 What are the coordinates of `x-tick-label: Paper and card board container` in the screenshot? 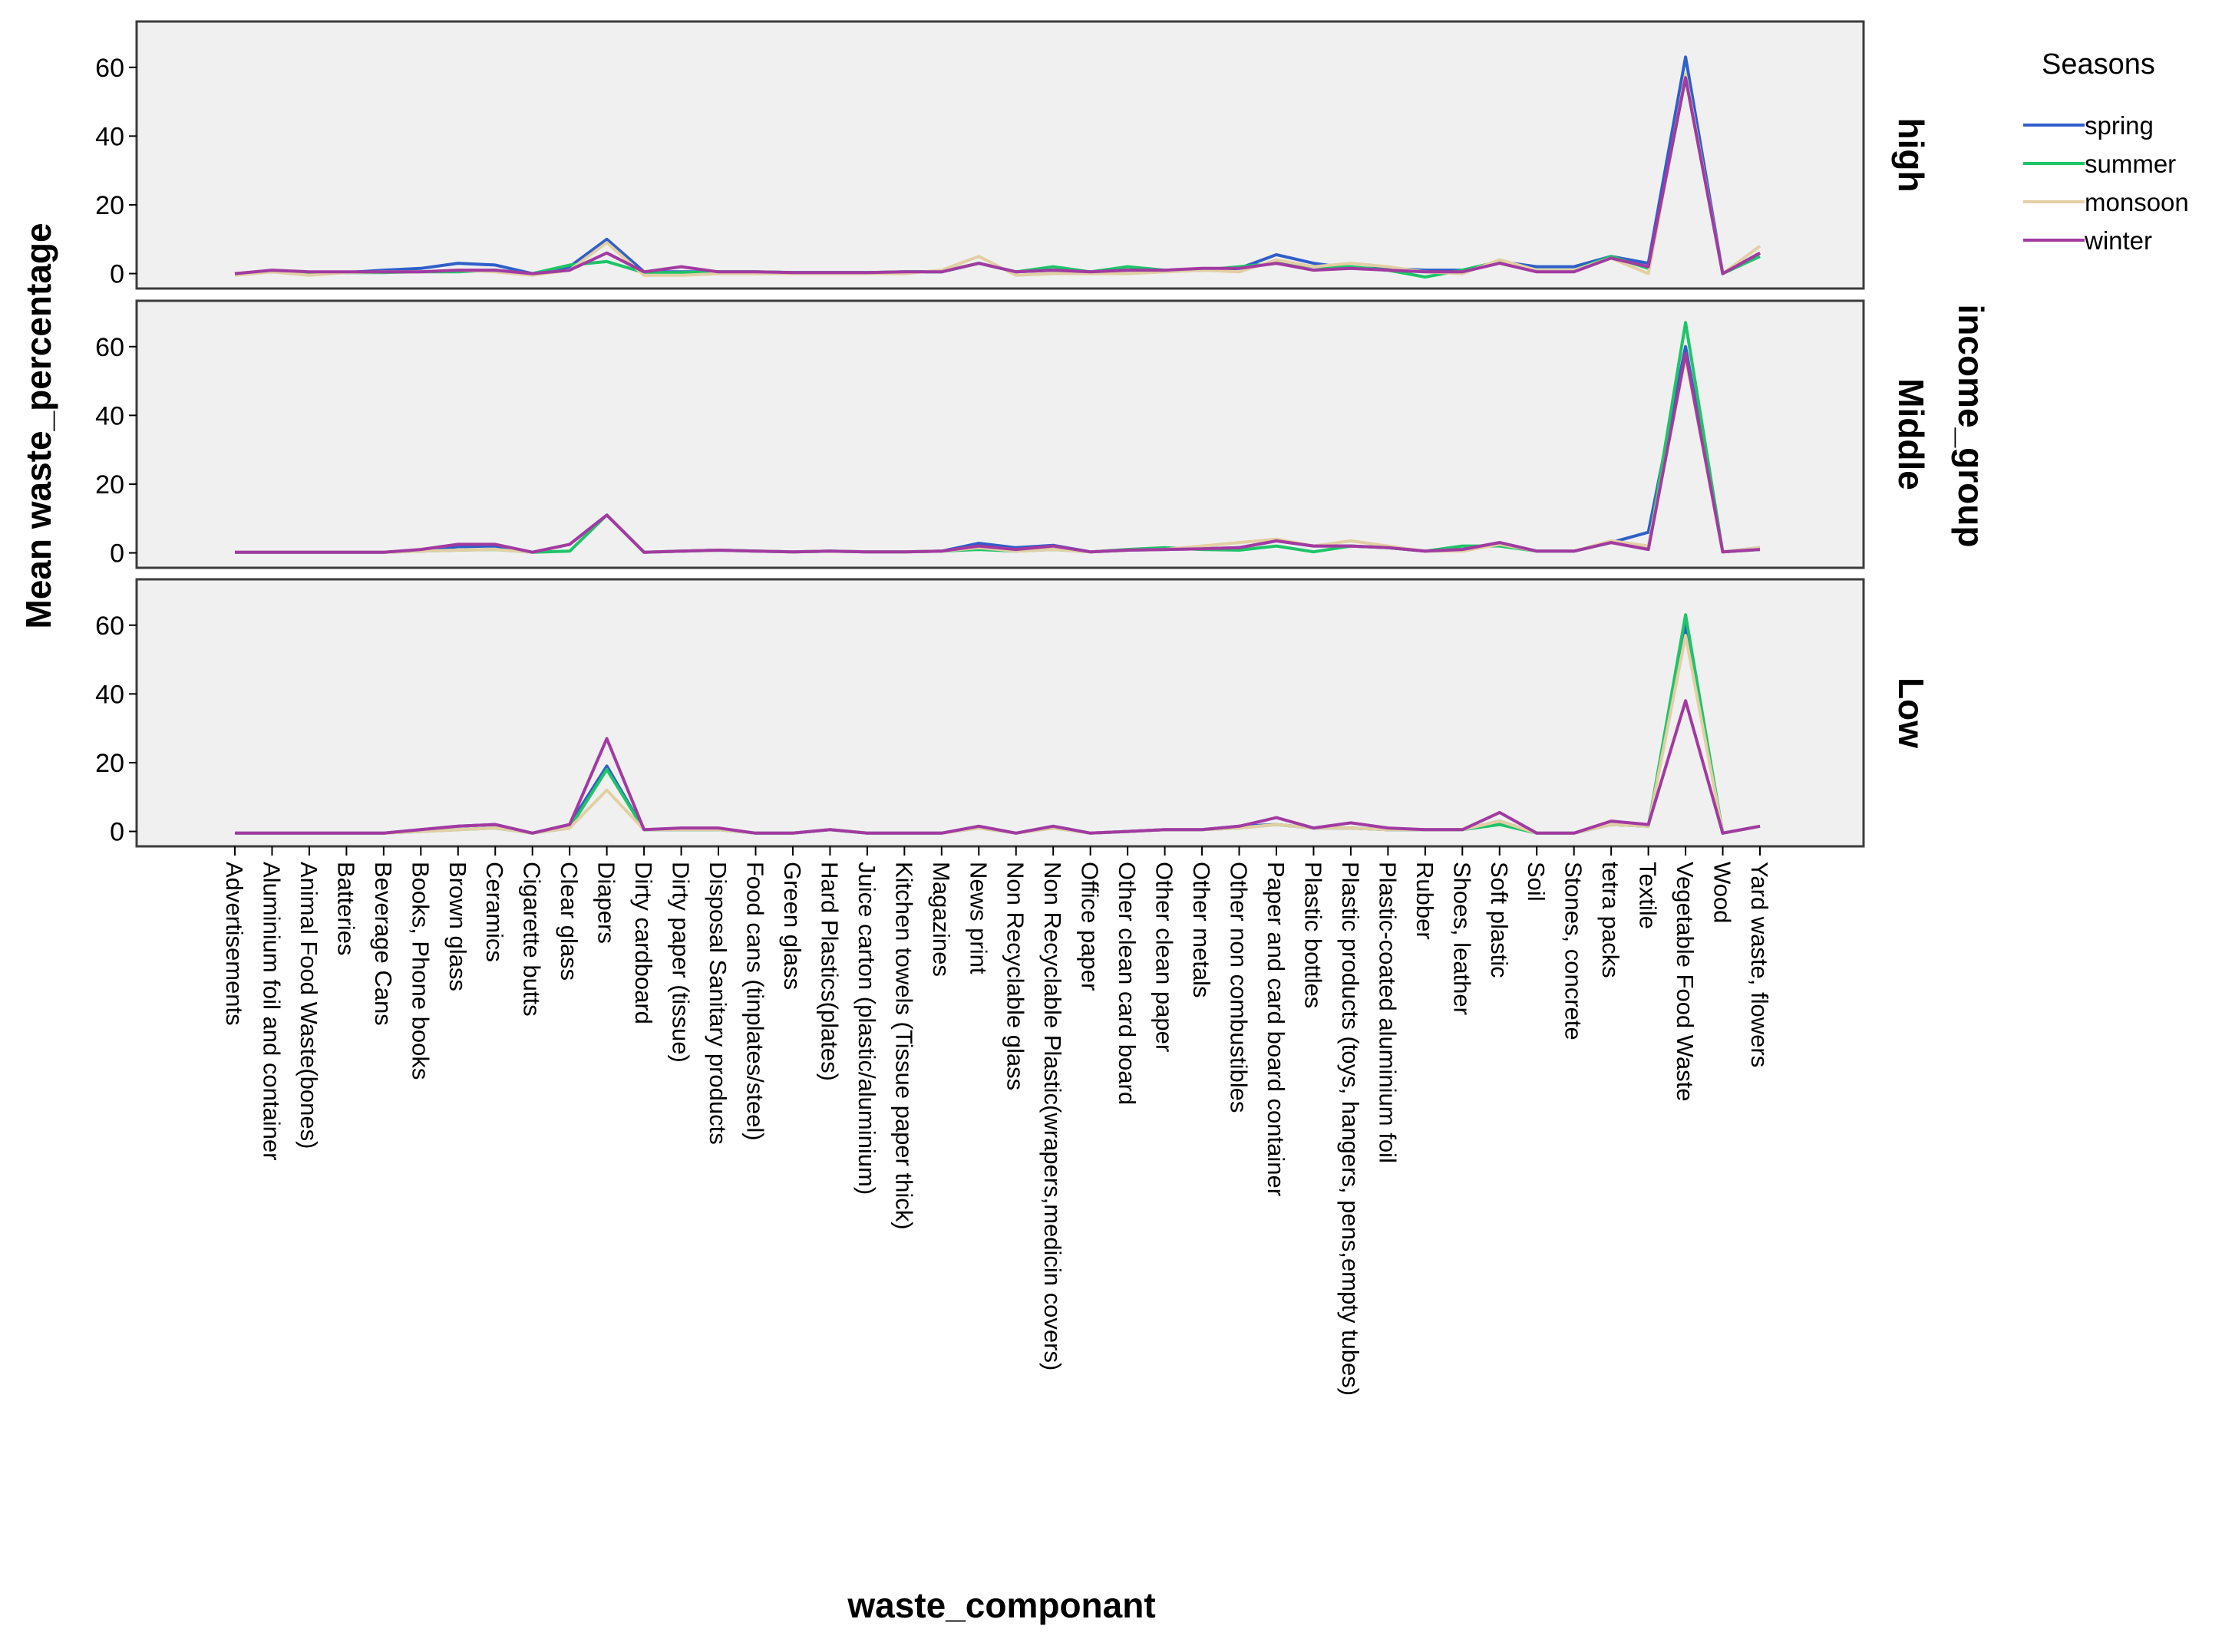 It's located at (1276, 1029).